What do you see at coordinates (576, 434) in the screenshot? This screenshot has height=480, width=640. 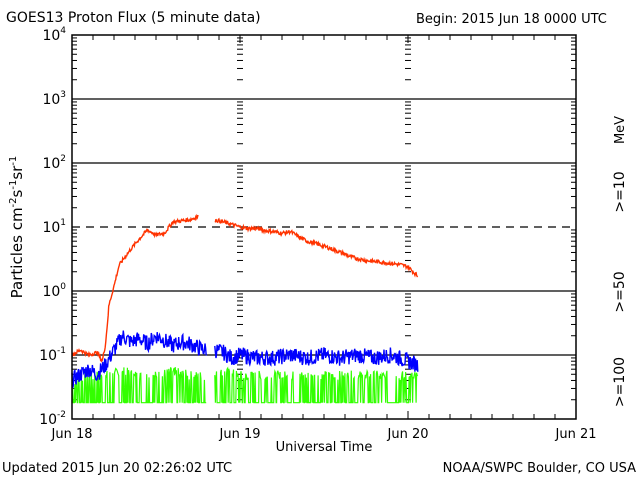 I see `x-tick-label: Jun 21` at bounding box center [576, 434].